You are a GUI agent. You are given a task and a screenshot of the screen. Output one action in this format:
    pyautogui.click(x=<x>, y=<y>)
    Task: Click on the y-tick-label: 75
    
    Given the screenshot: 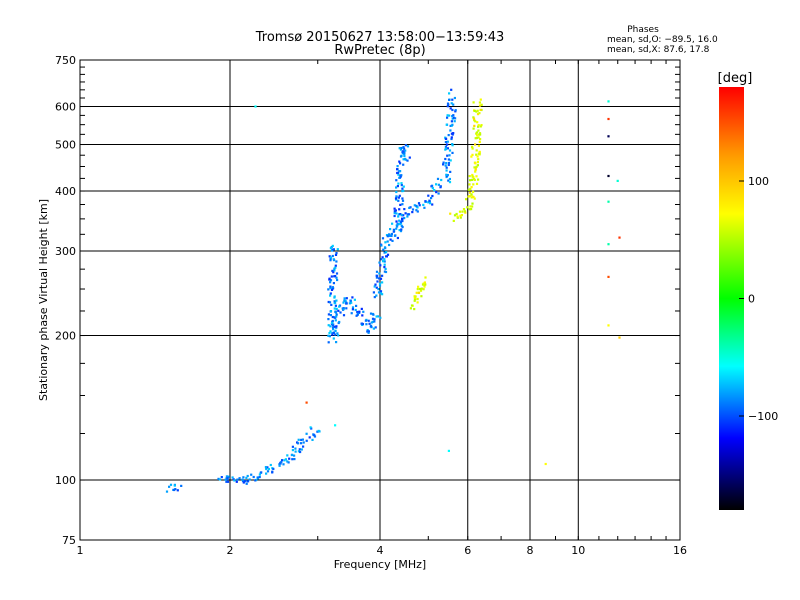 What is the action you would take?
    pyautogui.click(x=69, y=540)
    